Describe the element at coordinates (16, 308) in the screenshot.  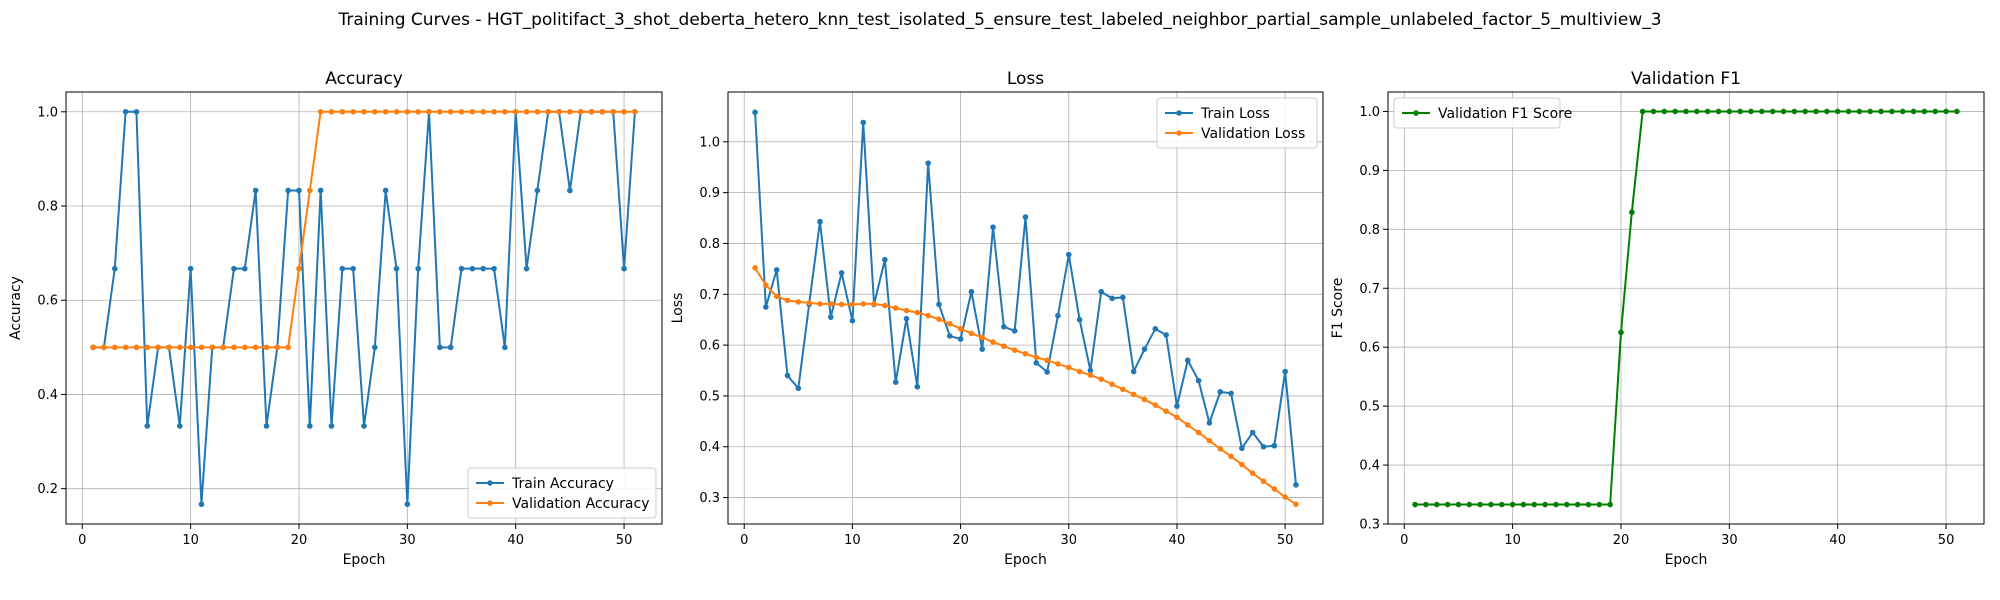
I see `y-axis-label: Accuracy` at that location.